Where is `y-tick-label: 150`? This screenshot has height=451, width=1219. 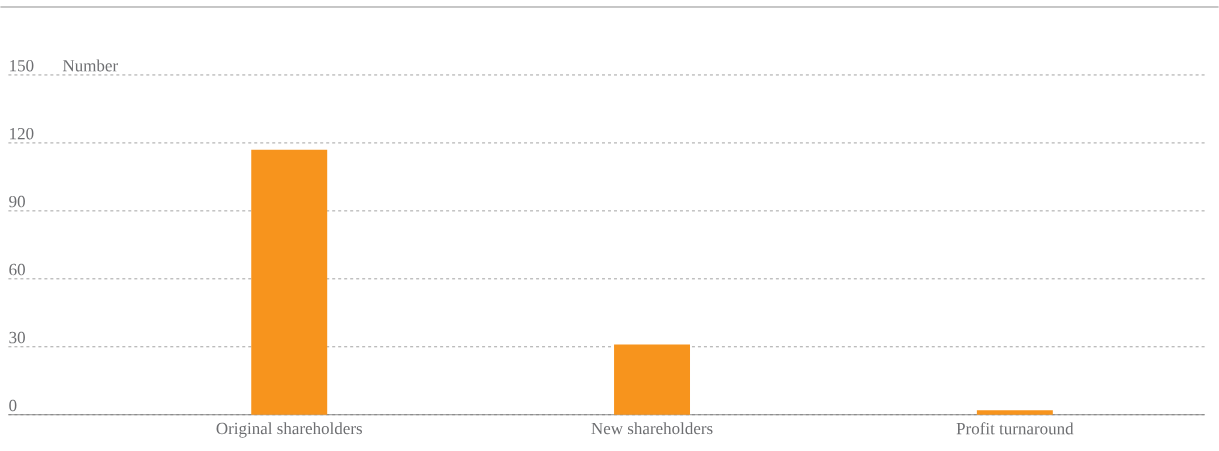
y-tick-label: 150 is located at coordinates (22, 66).